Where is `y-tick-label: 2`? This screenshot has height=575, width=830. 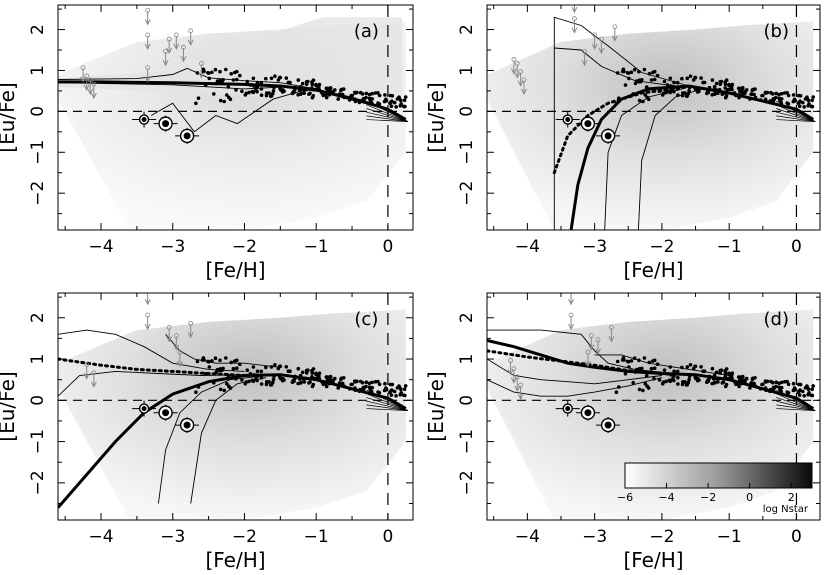 y-tick-label: 2 is located at coordinates (467, 317).